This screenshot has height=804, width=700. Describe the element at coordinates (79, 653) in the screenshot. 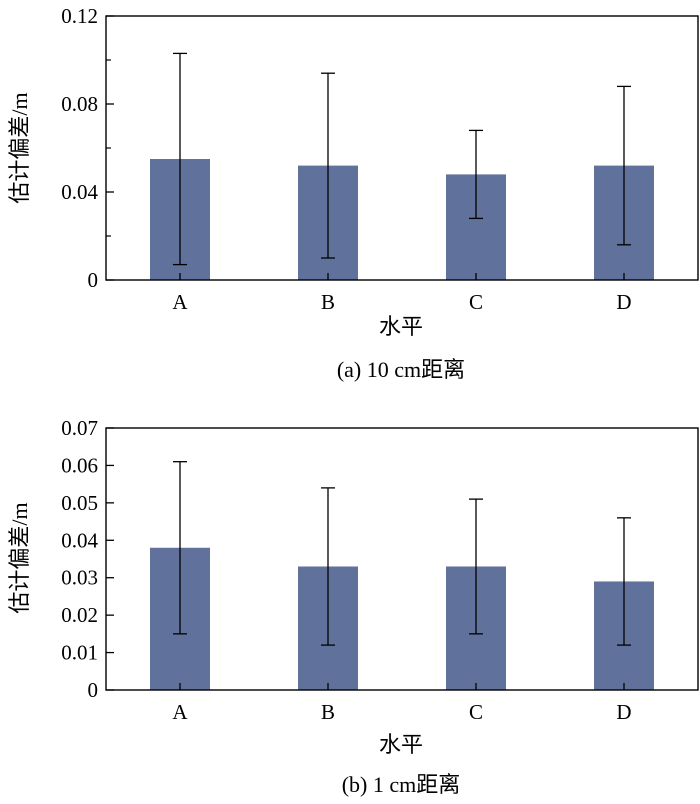

I see `y-tick-label: 0.01` at that location.